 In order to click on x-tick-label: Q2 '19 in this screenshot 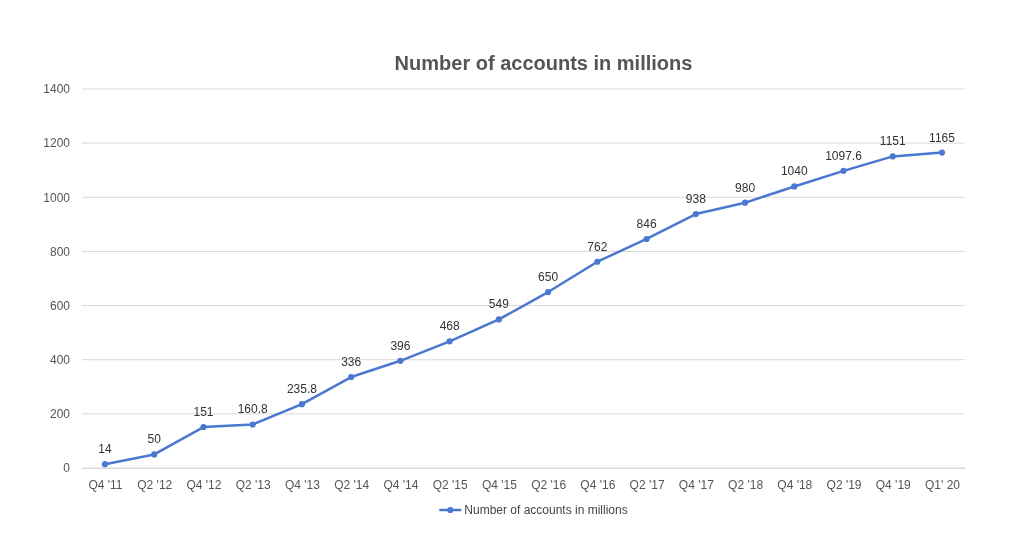, I will do `click(844, 484)`.